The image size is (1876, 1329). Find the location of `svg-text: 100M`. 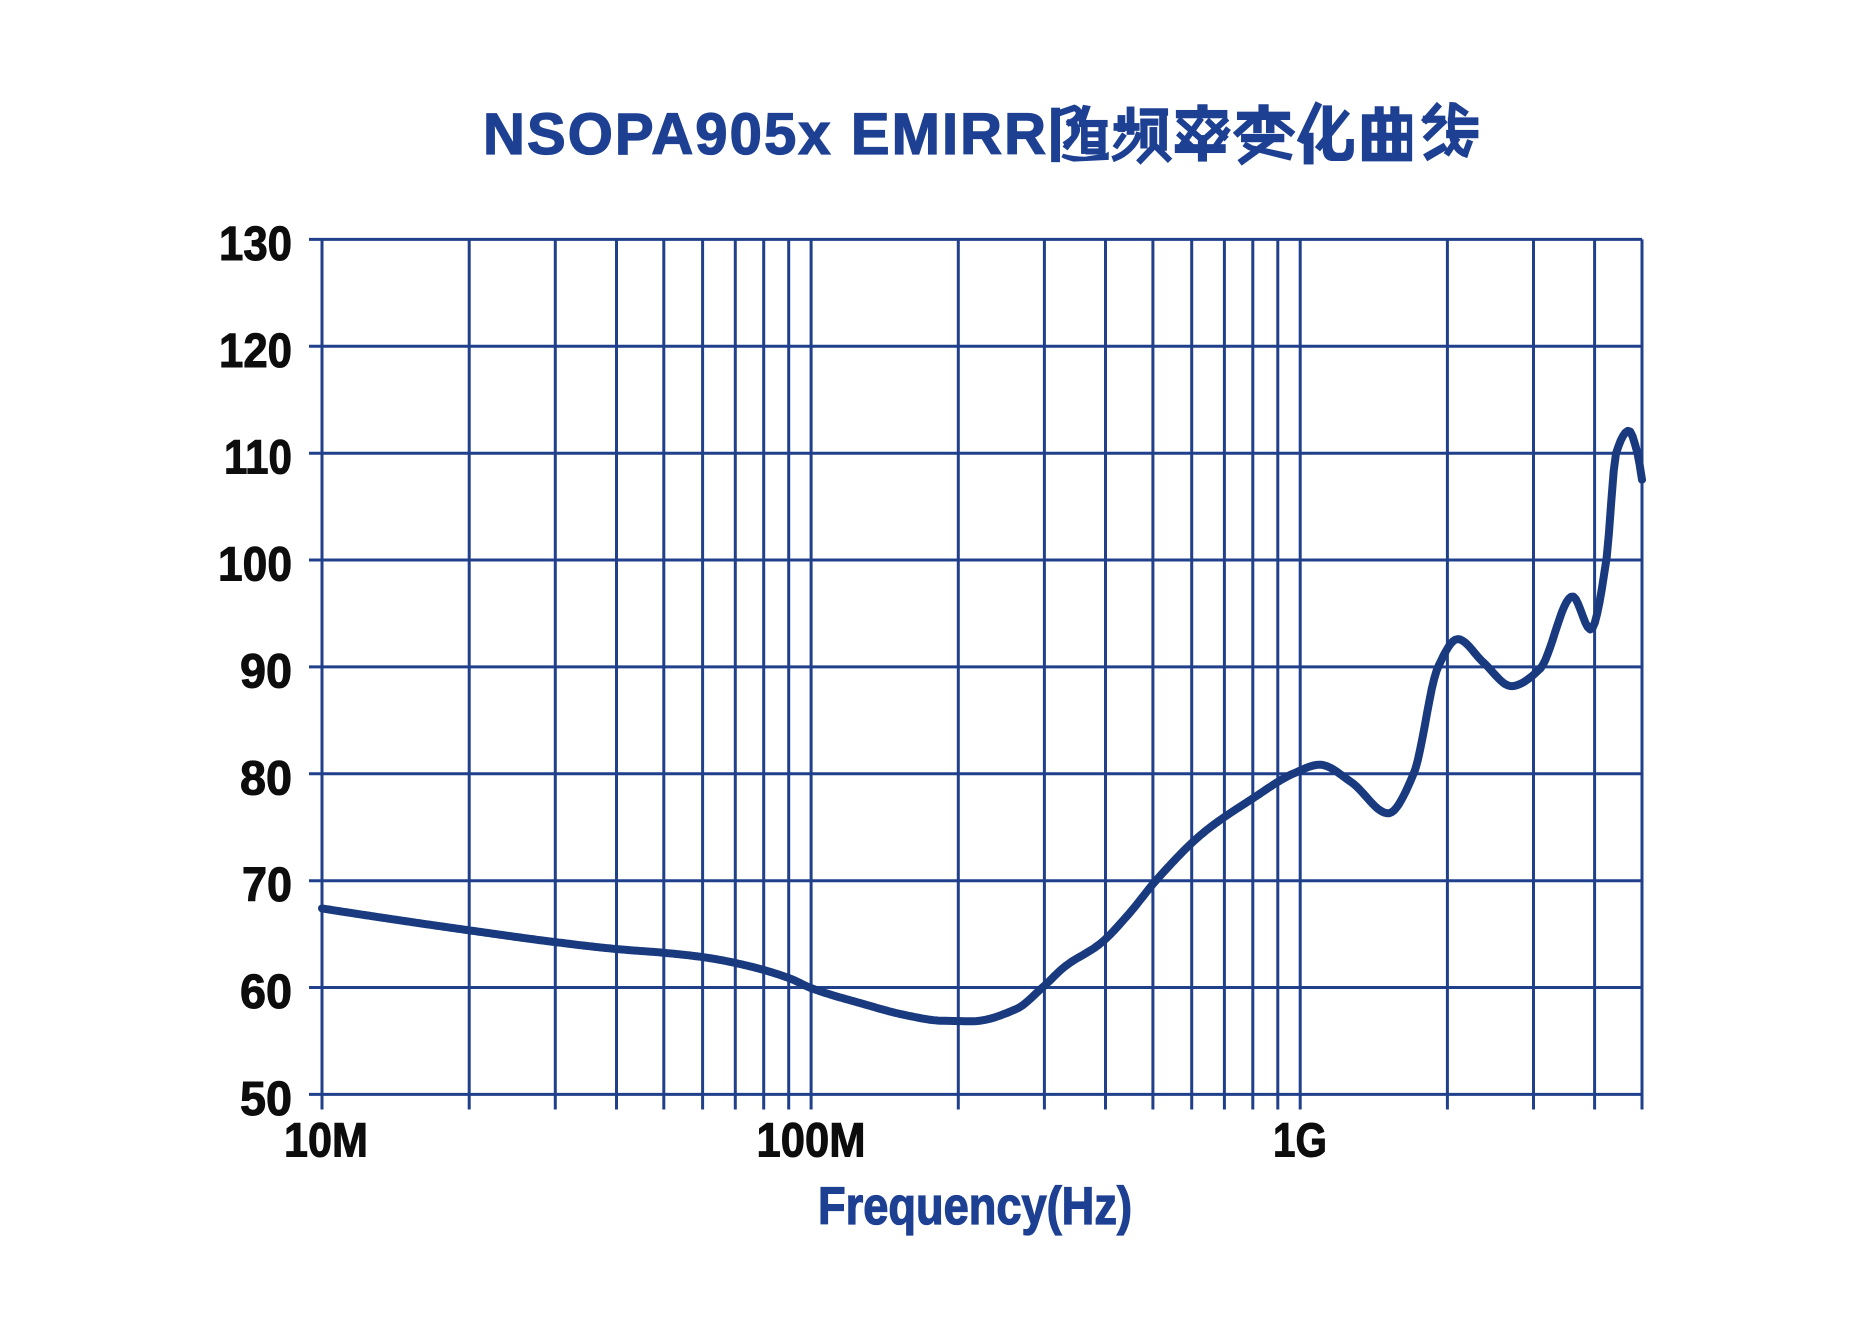

svg-text: 100M is located at coordinates (811, 1141).